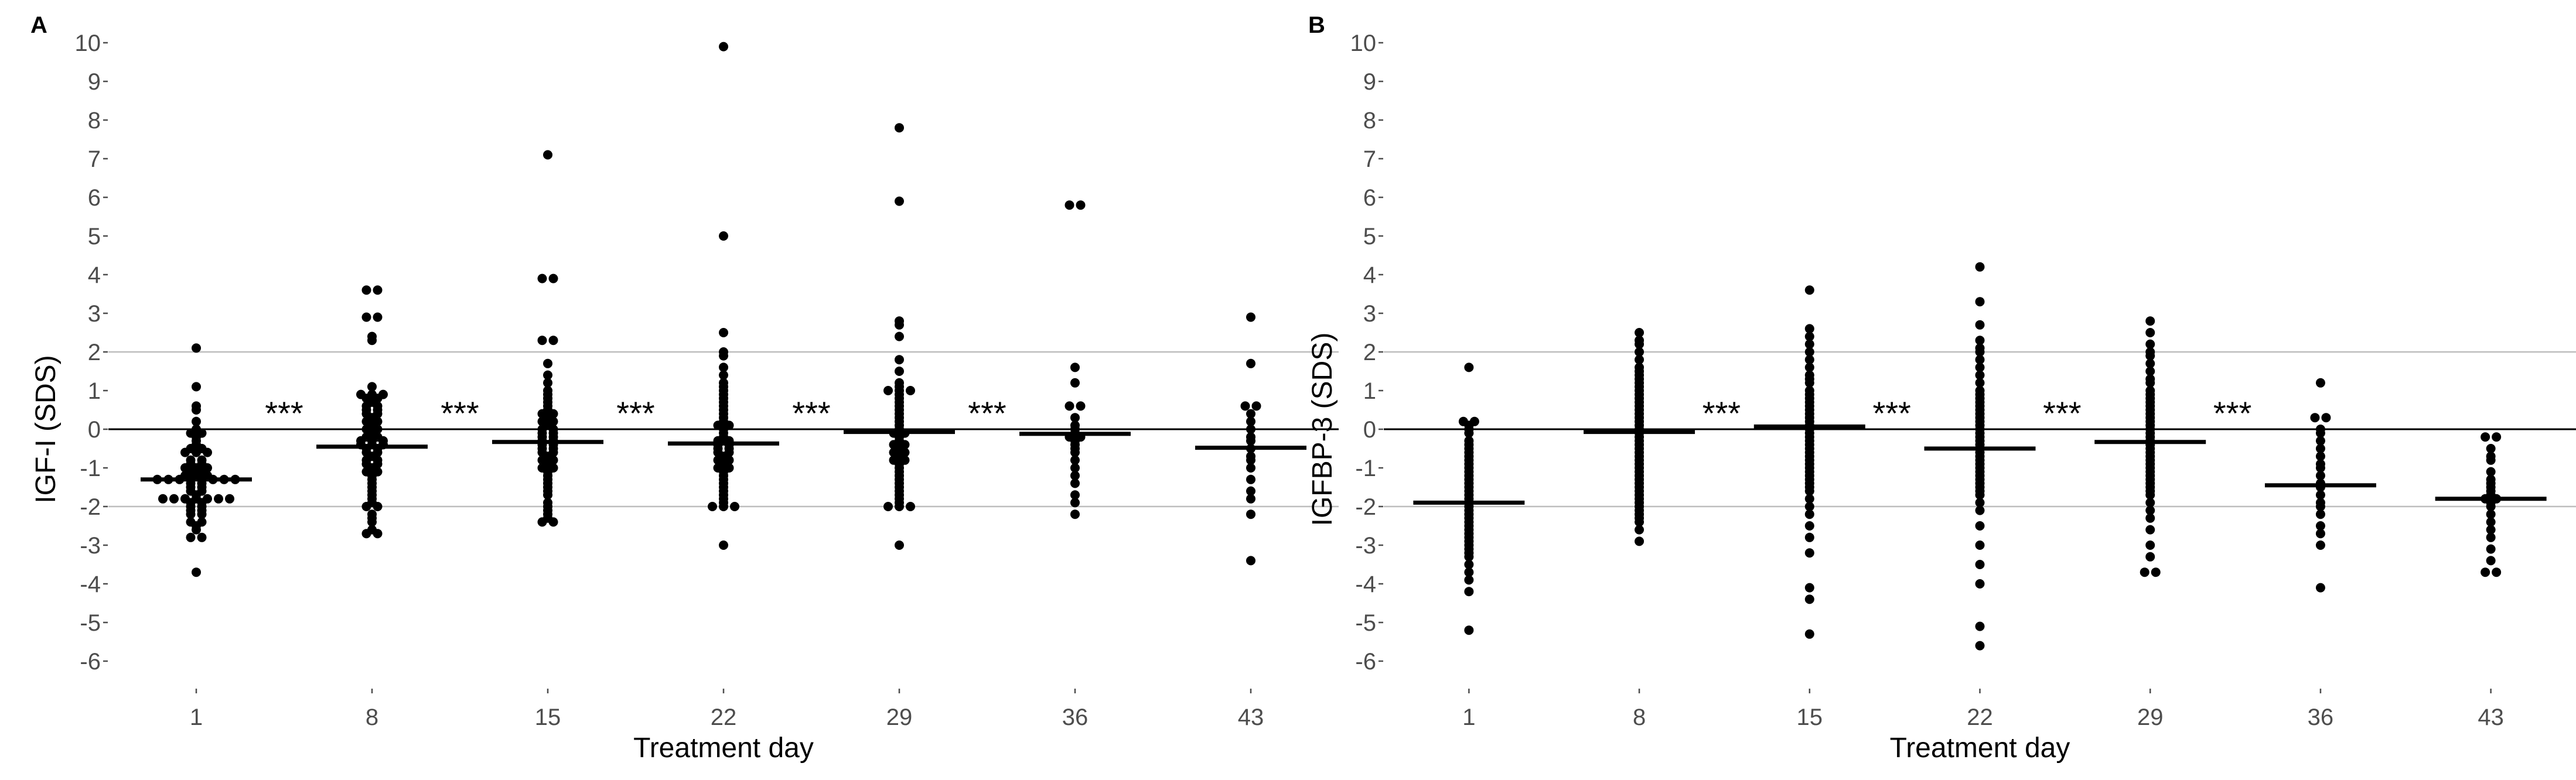 This screenshot has width=2576, height=780. Describe the element at coordinates (90, 662) in the screenshot. I see `y-tick-label: -6` at that location.